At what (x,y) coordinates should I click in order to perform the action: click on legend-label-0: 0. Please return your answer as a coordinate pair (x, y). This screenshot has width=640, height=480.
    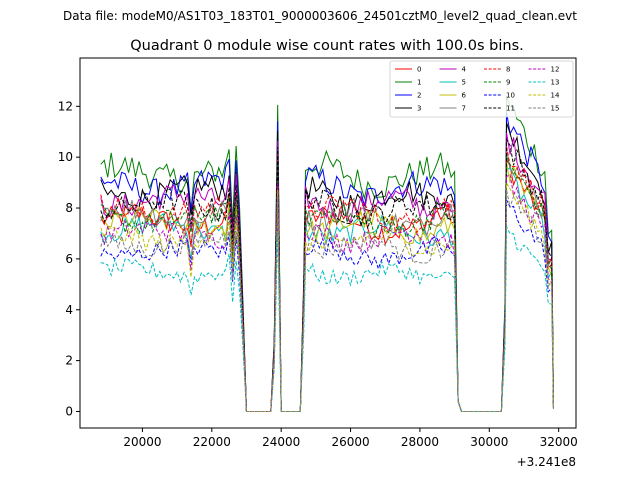
    Looking at the image, I should click on (419, 70).